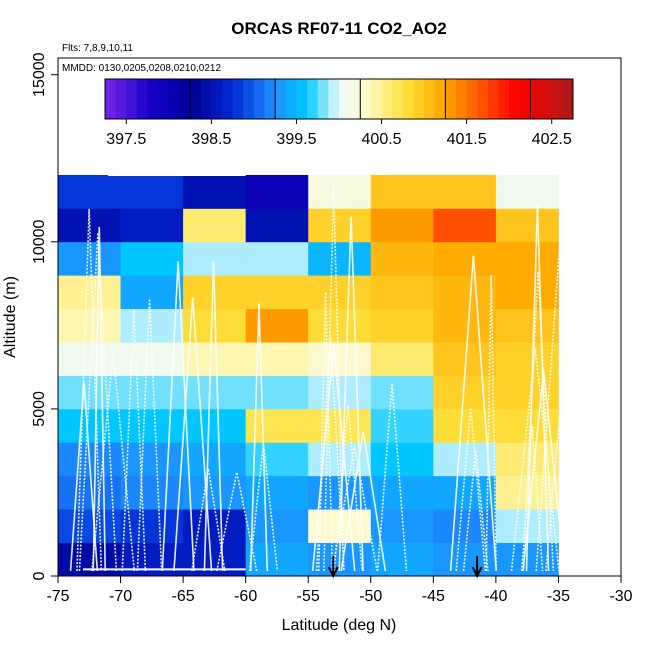 This screenshot has height=650, width=650. Describe the element at coordinates (44, 316) in the screenshot. I see `y-axis: 0 5000 10000 15000` at that location.